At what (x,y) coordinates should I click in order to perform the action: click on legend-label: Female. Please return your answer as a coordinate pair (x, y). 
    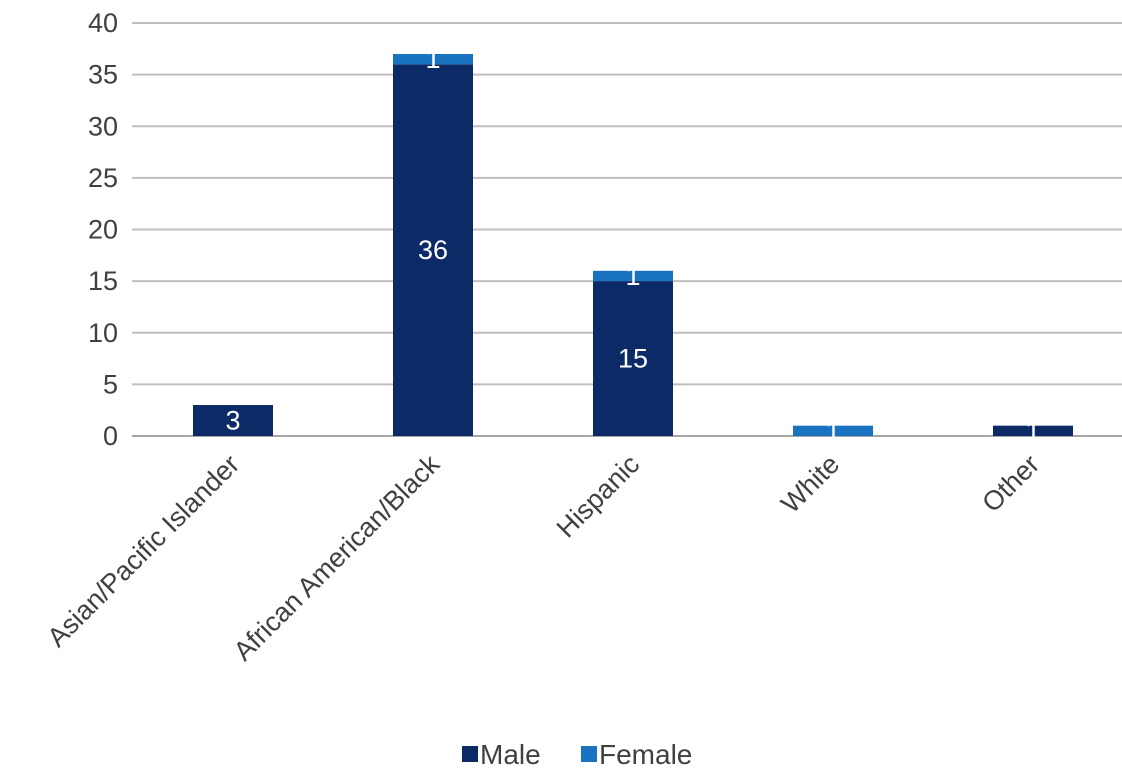
    Looking at the image, I should click on (645, 754).